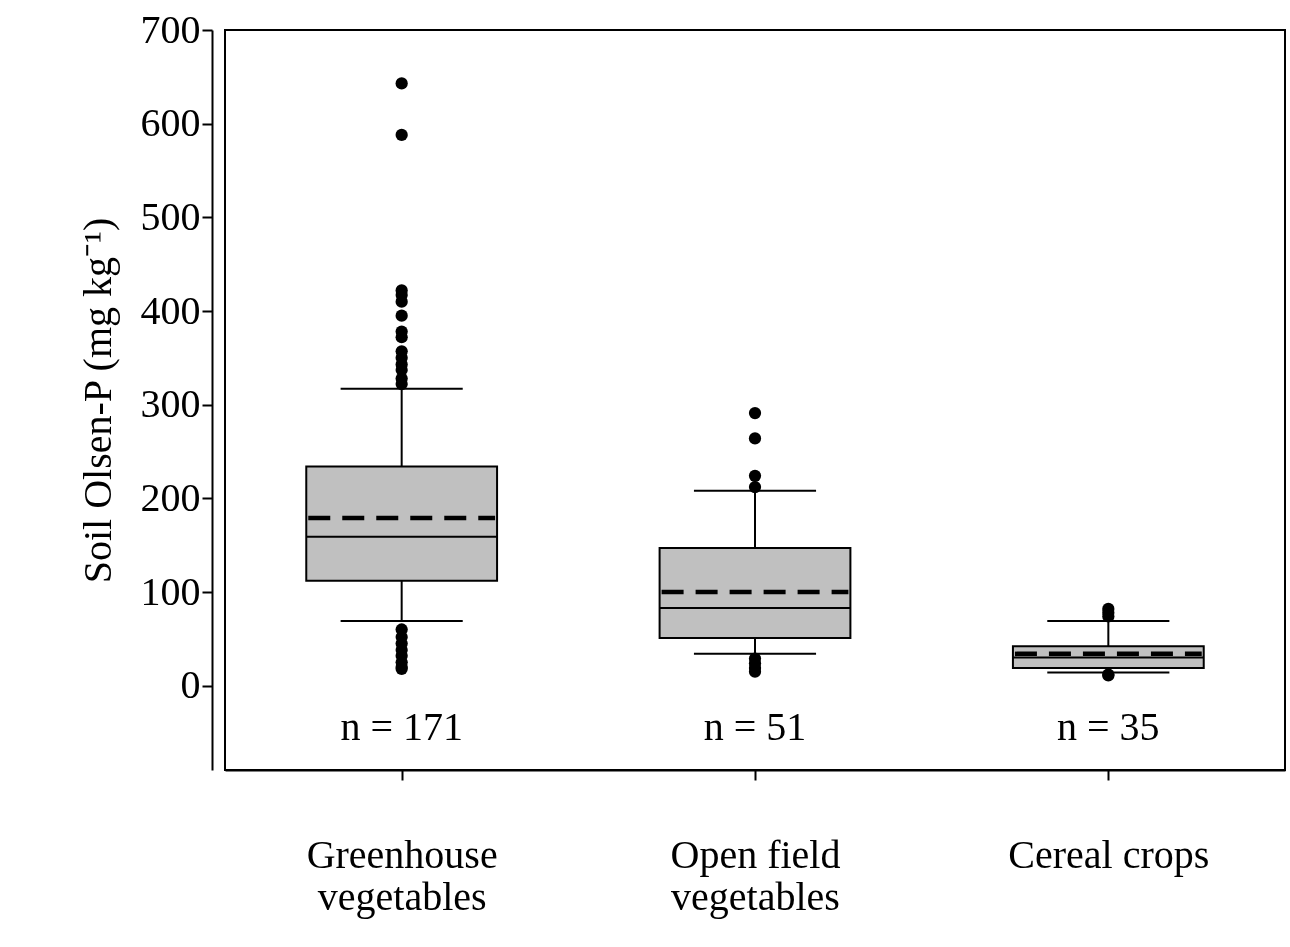  Describe the element at coordinates (755, 875) in the screenshot. I see `x-tick-label: Open field vegetables` at that location.